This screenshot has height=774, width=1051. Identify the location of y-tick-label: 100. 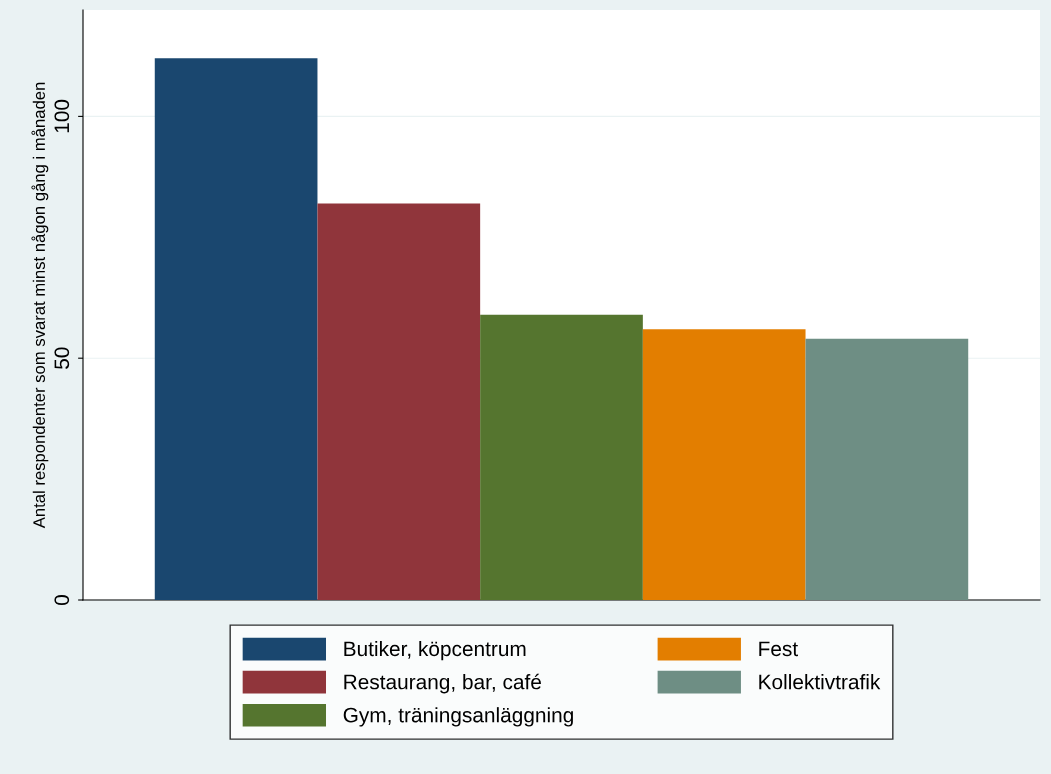
(62, 116).